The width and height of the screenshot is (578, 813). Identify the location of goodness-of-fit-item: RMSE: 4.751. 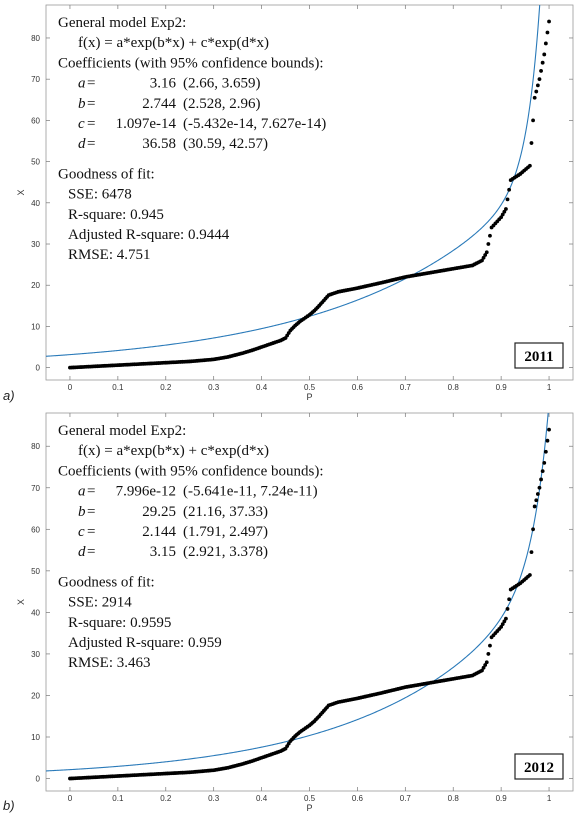
(109, 255).